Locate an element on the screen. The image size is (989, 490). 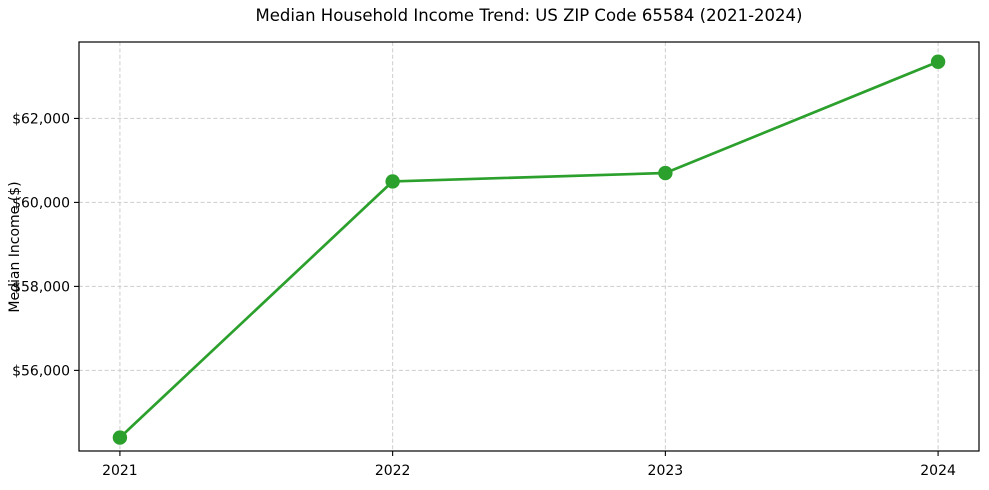
y-axis-label: Median Income ($) is located at coordinates (15, 247).